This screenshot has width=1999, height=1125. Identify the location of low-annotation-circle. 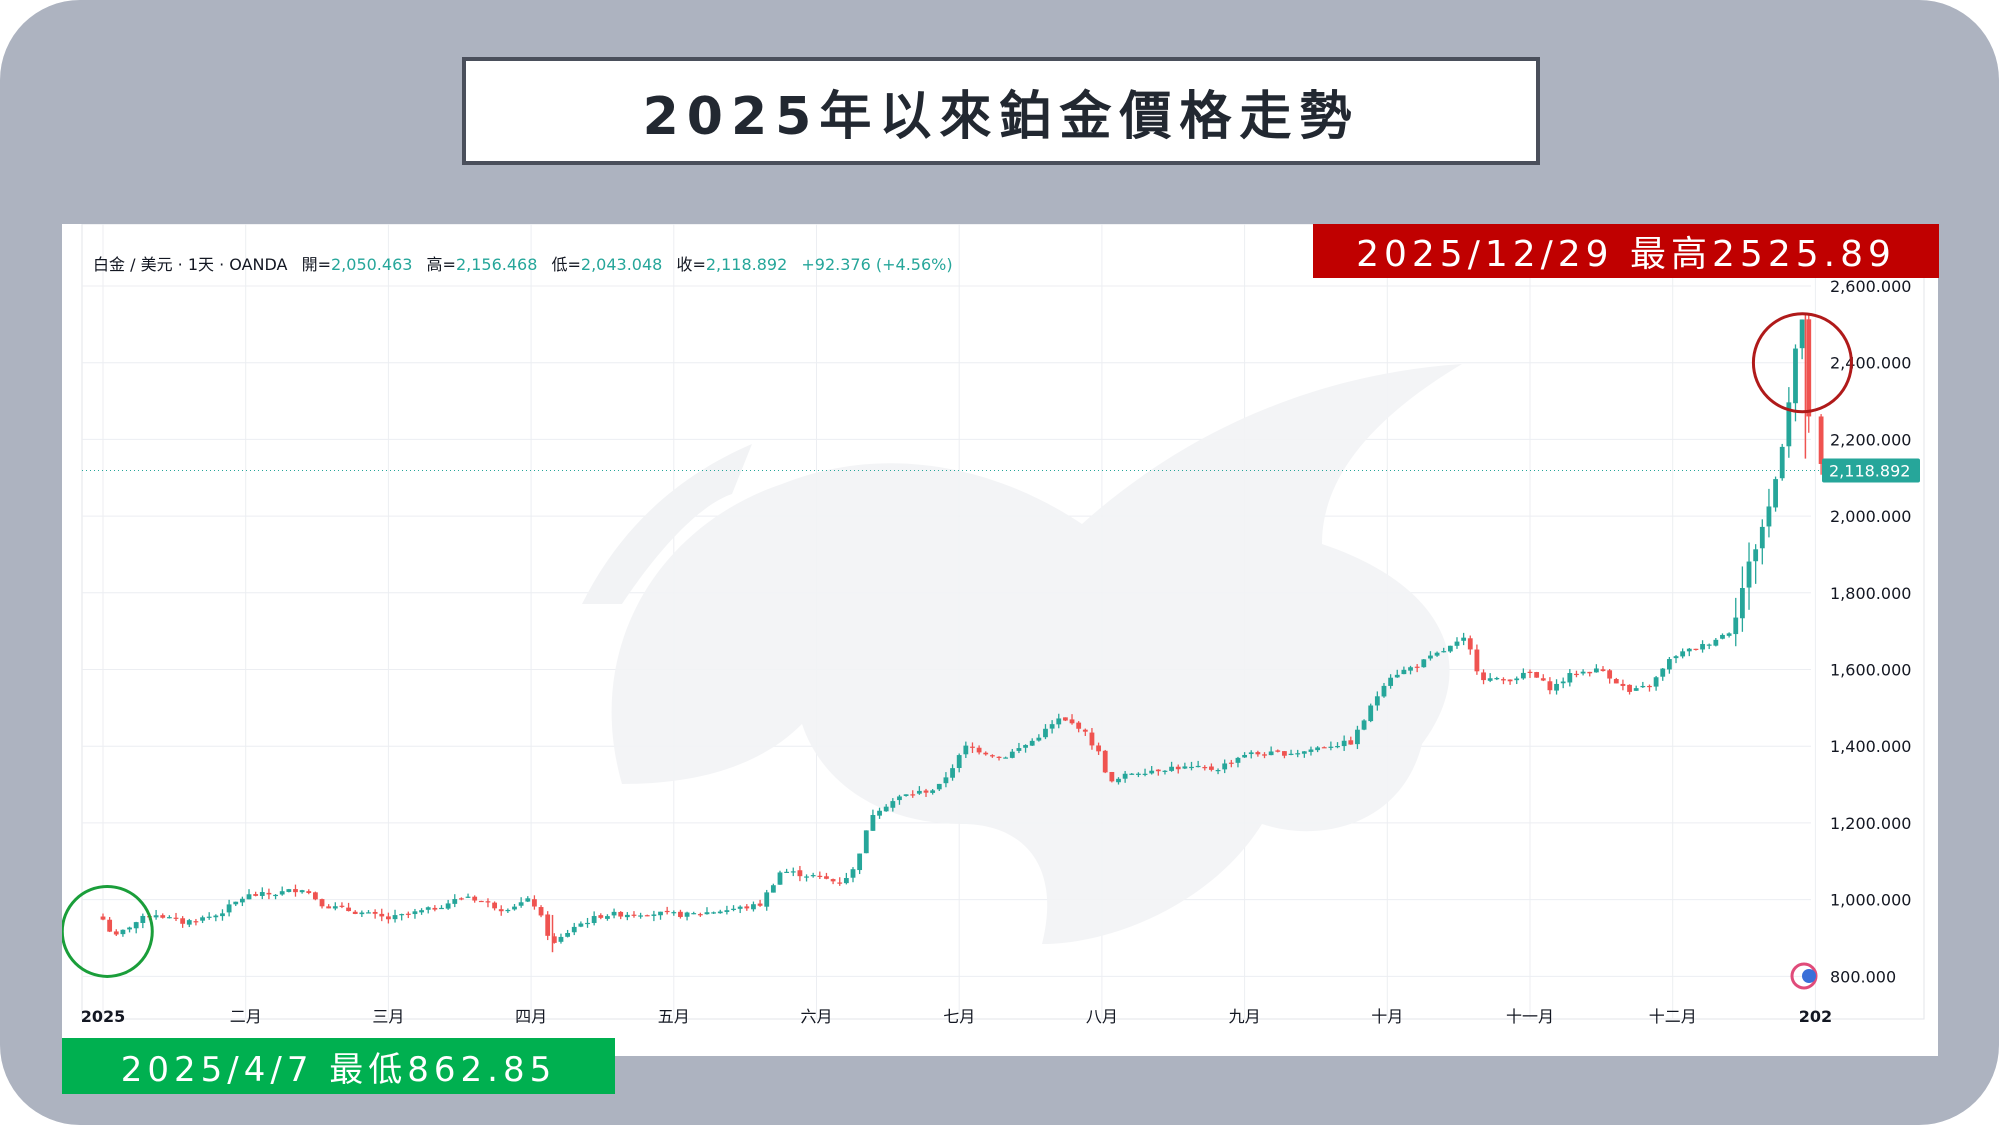
(108, 931).